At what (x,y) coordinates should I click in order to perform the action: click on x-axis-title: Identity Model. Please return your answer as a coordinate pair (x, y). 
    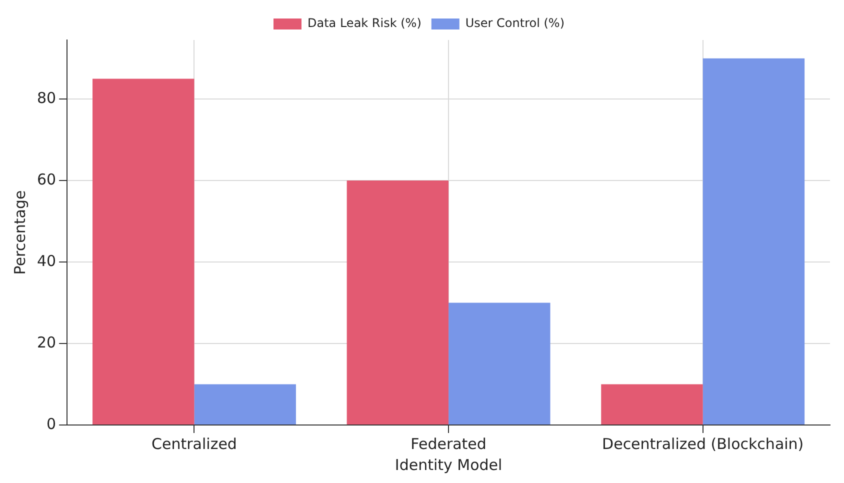
    Looking at the image, I should click on (448, 465).